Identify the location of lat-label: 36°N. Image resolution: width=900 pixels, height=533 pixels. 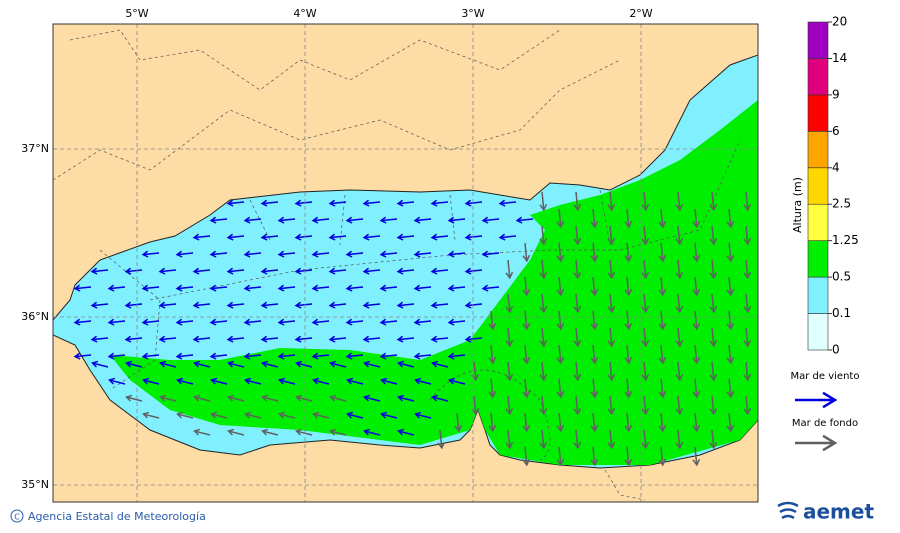
(35, 316).